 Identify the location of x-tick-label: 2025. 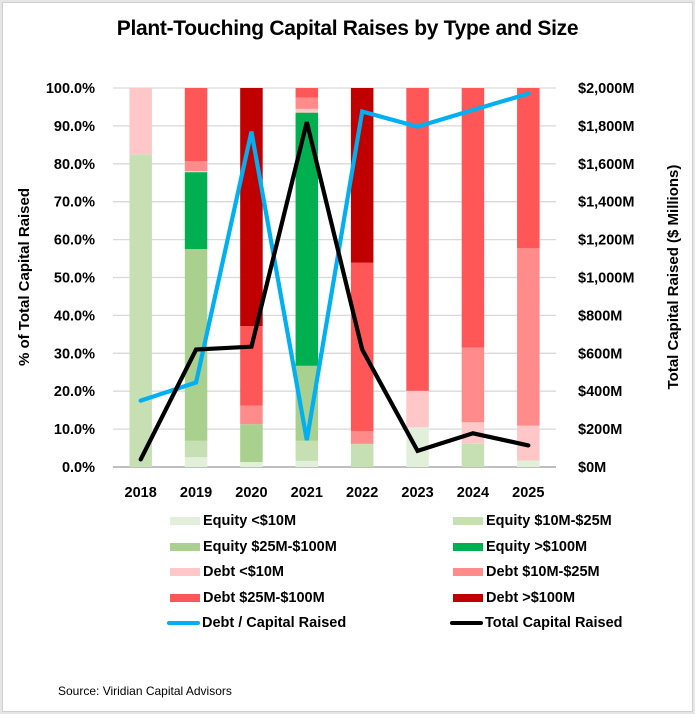
(528, 493).